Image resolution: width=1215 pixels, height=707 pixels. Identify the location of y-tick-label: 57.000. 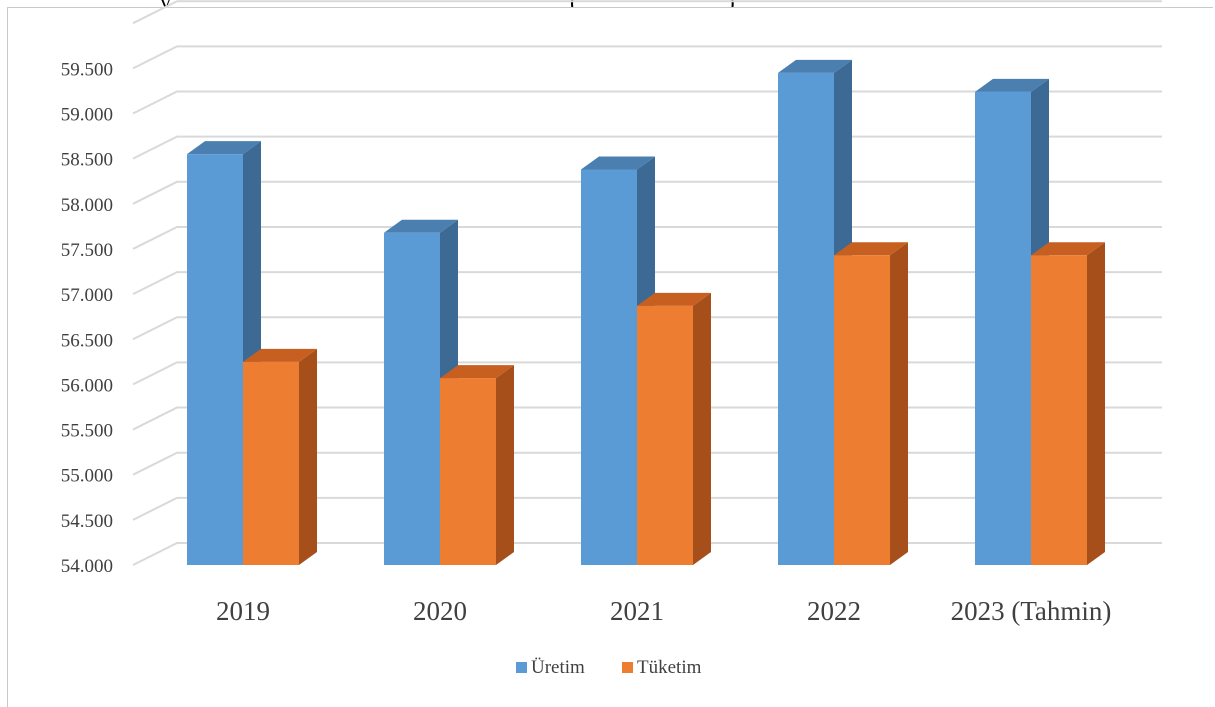
(87, 295).